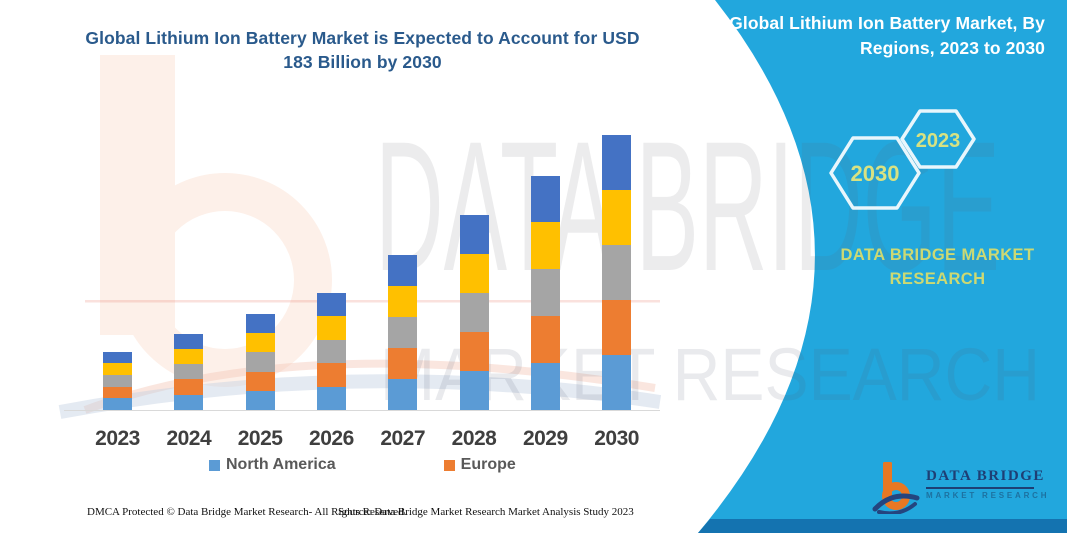 This screenshot has width=1067, height=533. I want to click on bar-2030, so click(617, 272).